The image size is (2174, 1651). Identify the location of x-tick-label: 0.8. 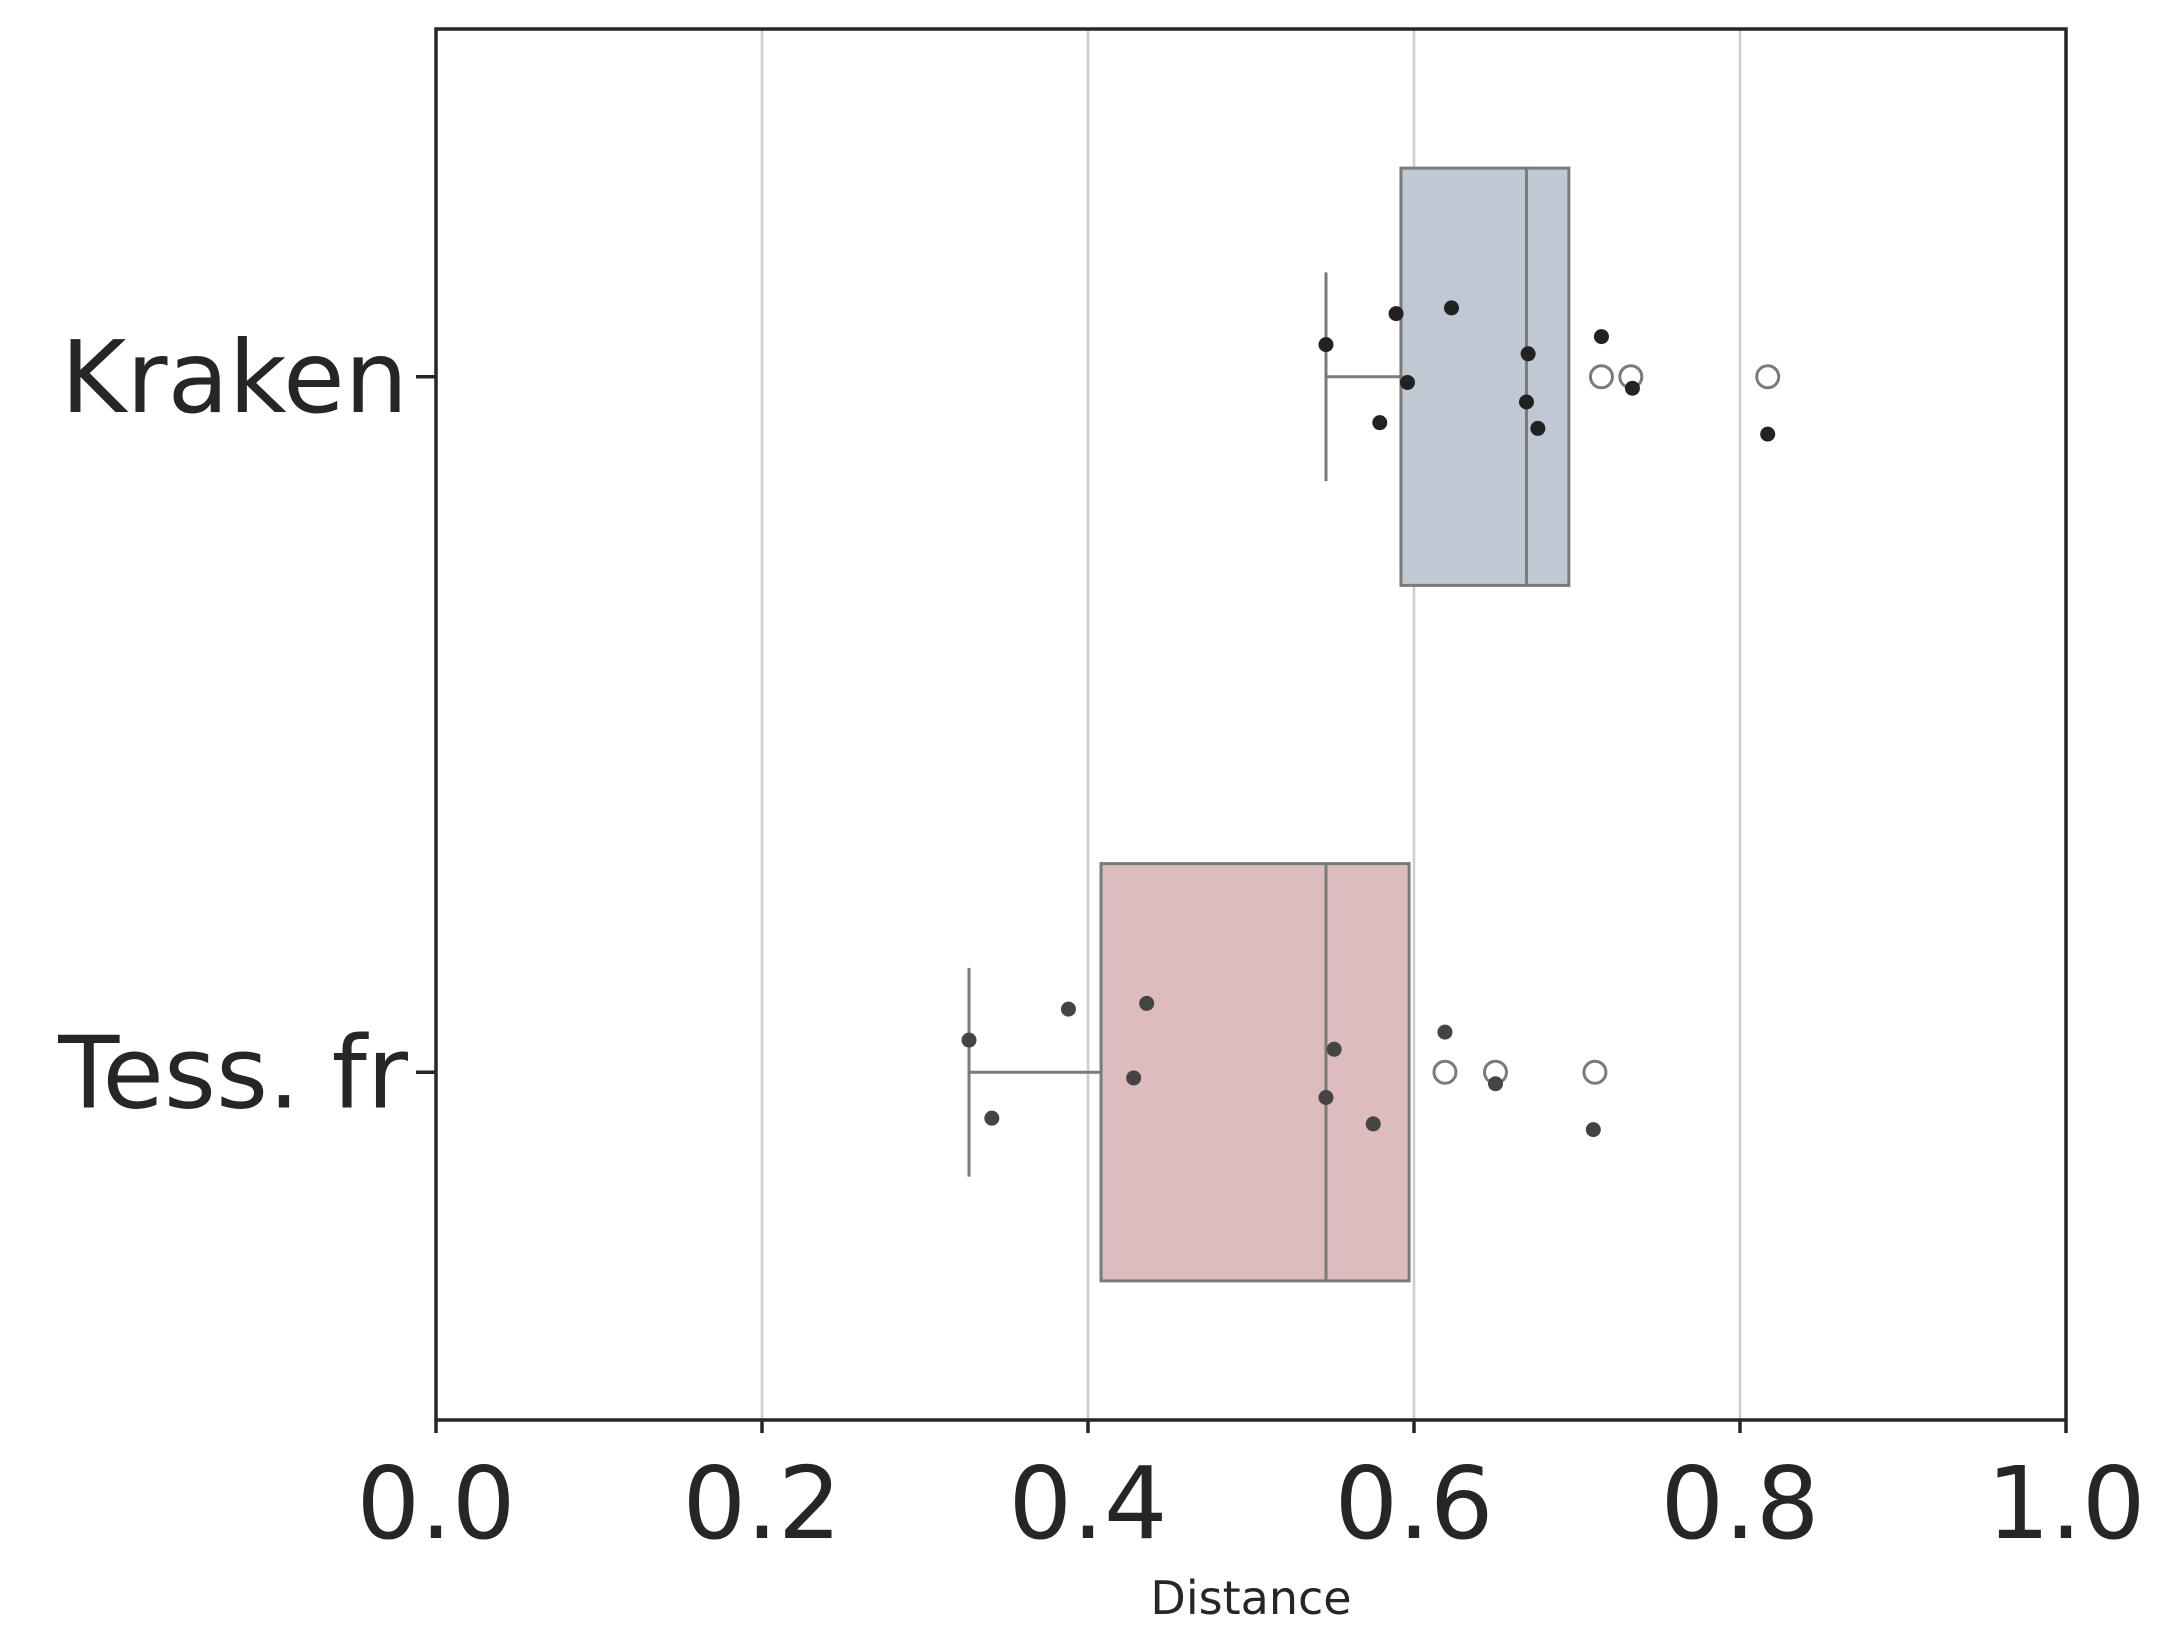
(1739, 1503).